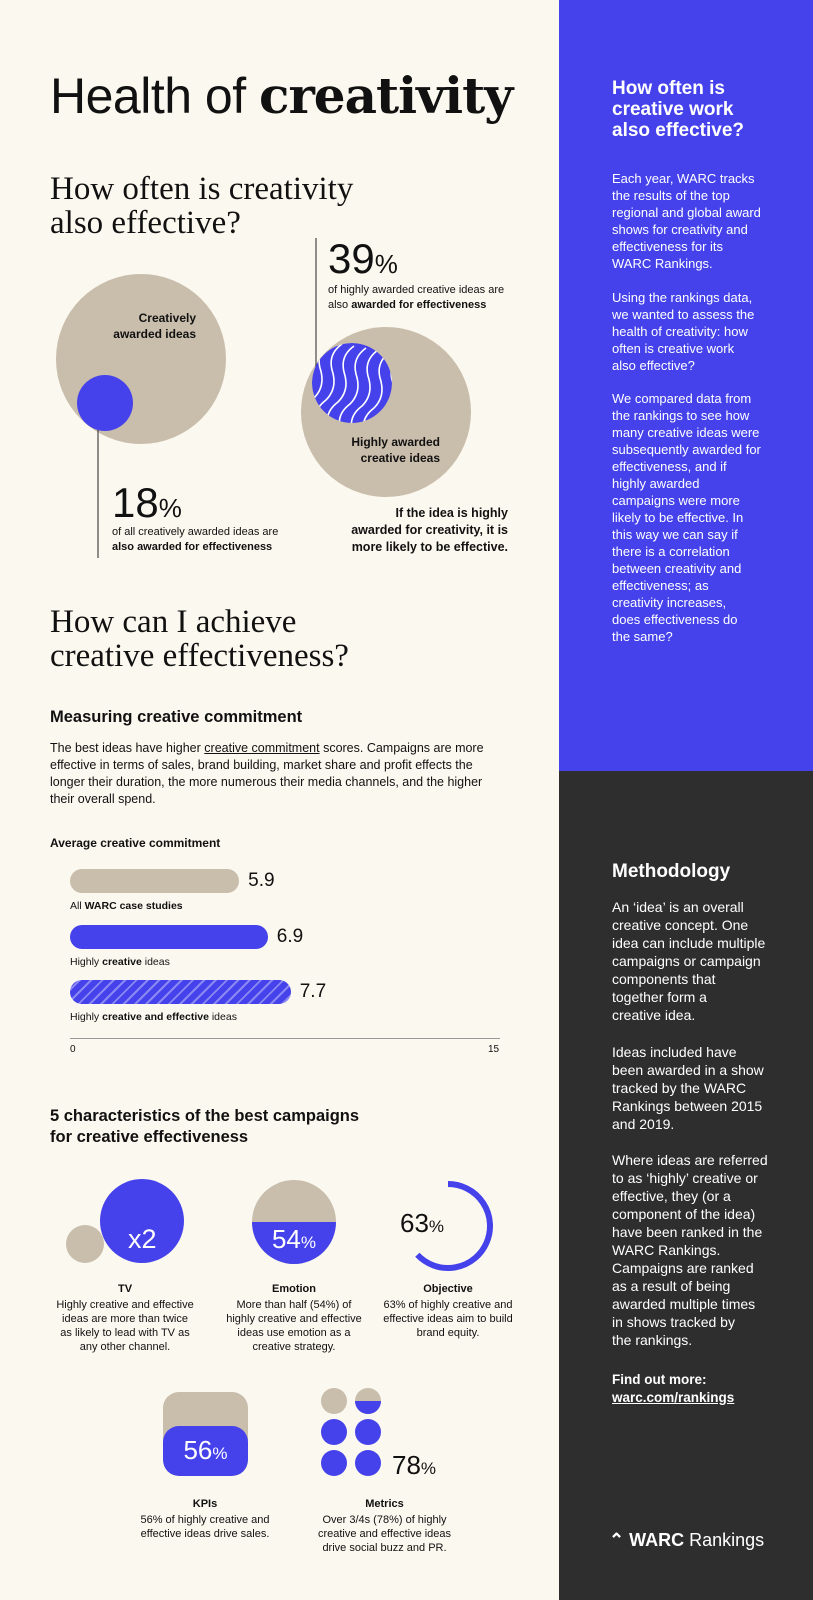 This screenshot has height=1600, width=813. Describe the element at coordinates (147, 502) in the screenshot. I see `stat1-value: 18%` at that location.